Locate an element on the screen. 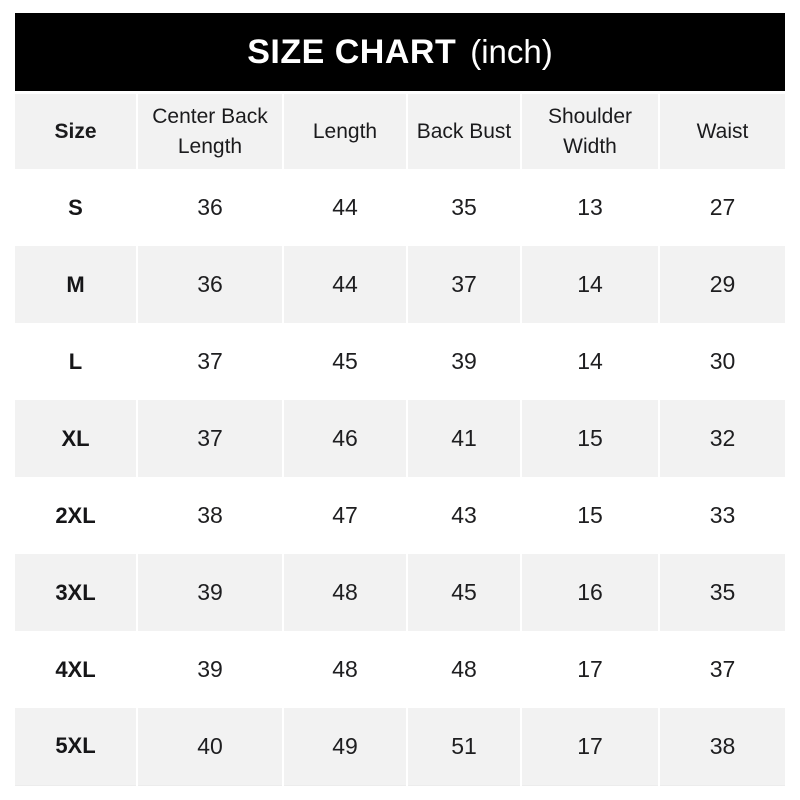 This screenshot has width=800, height=800. size-cell: L is located at coordinates (75, 361).